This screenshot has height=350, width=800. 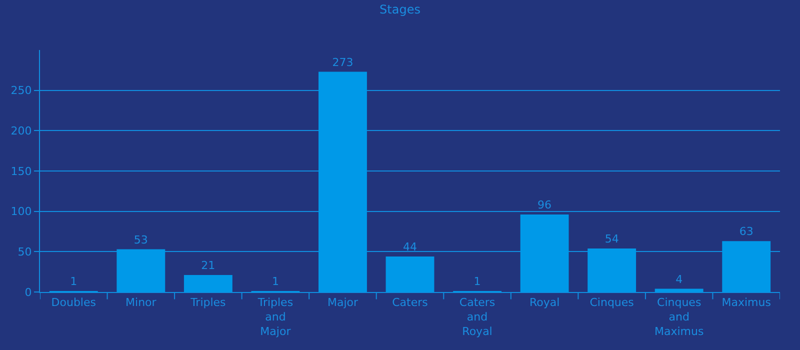 What do you see at coordinates (25, 252) in the screenshot?
I see `y-tick-label: 50` at bounding box center [25, 252].